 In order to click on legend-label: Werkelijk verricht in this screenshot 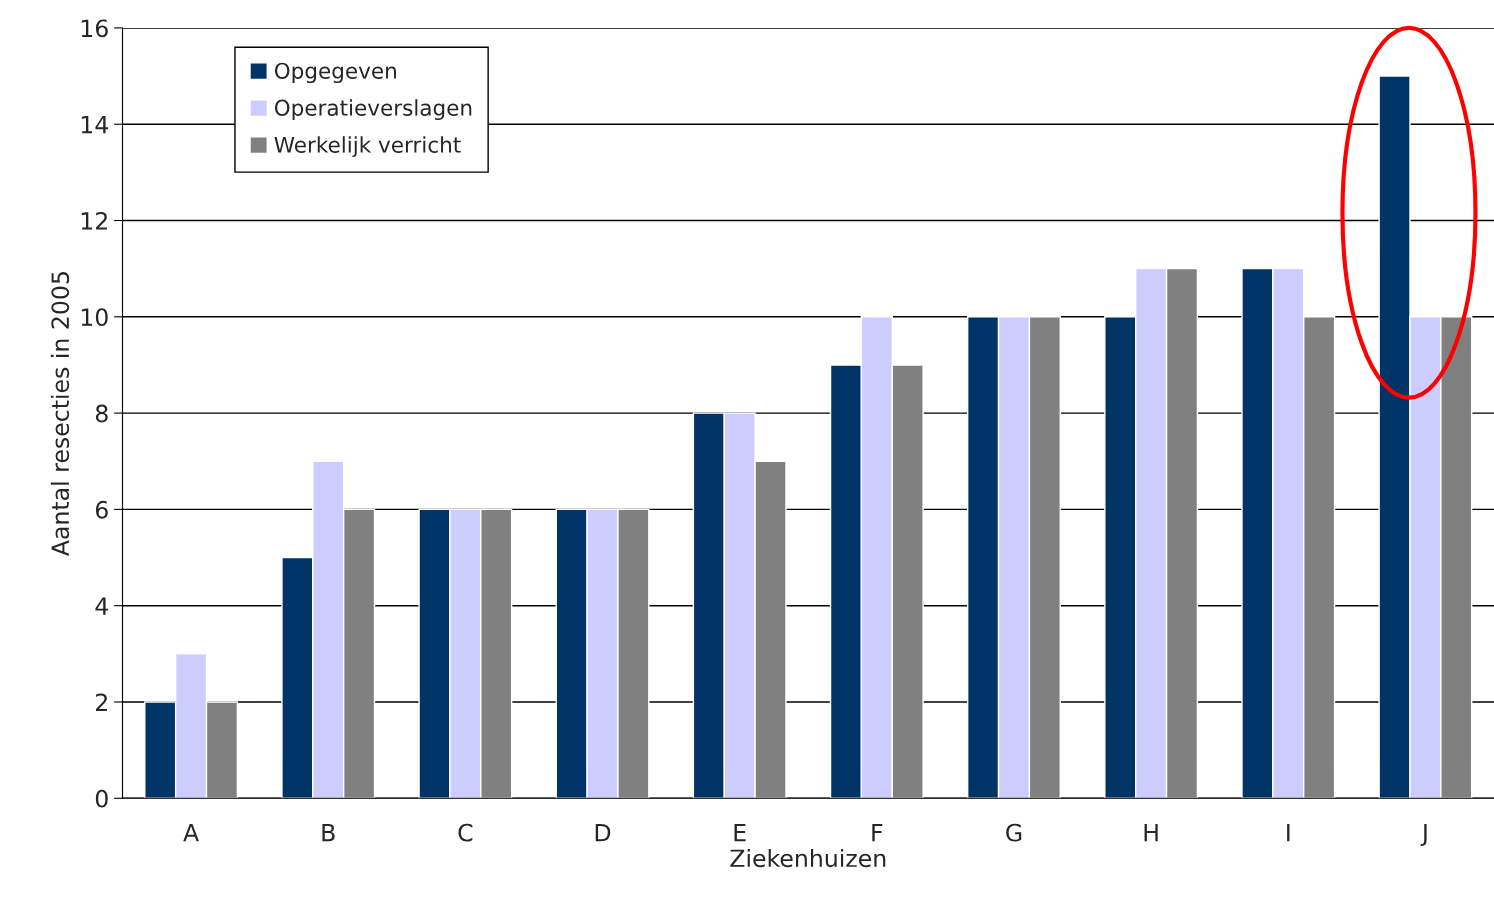, I will do `click(367, 147)`.